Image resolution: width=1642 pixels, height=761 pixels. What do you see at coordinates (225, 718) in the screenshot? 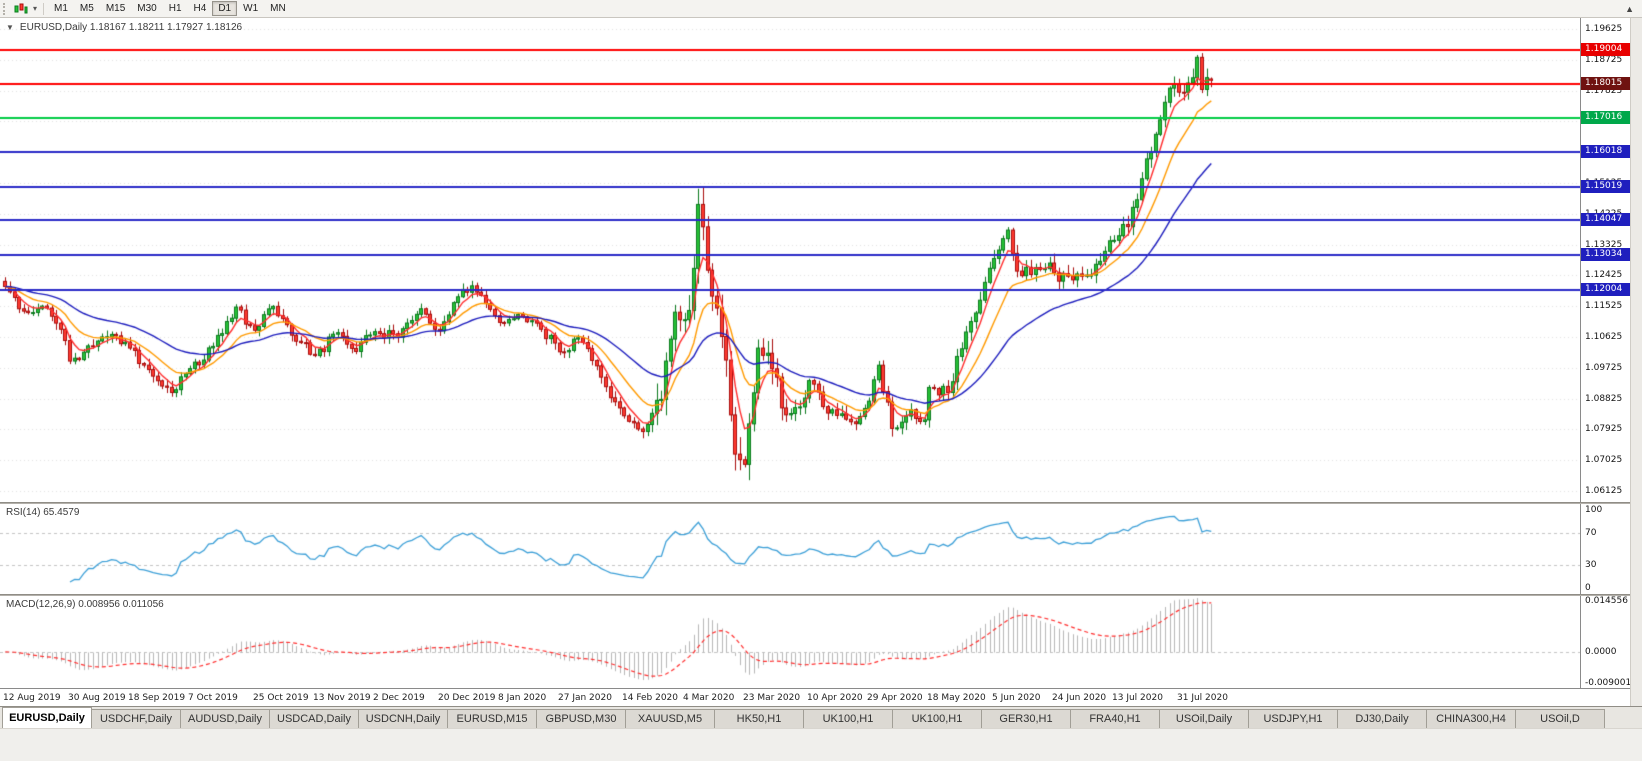
I see `chart-tab-audusd-daily: AUDUSD,Daily` at bounding box center [225, 718].